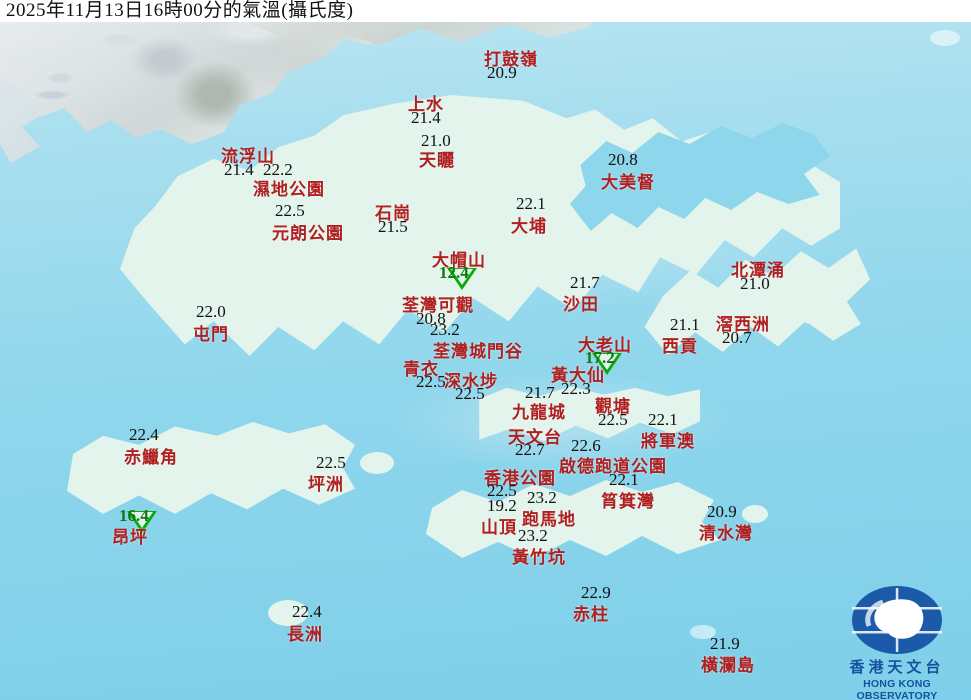  Describe the element at coordinates (431, 318) in the screenshot. I see `station-temperature-荃灣可觀: 20.8` at that location.